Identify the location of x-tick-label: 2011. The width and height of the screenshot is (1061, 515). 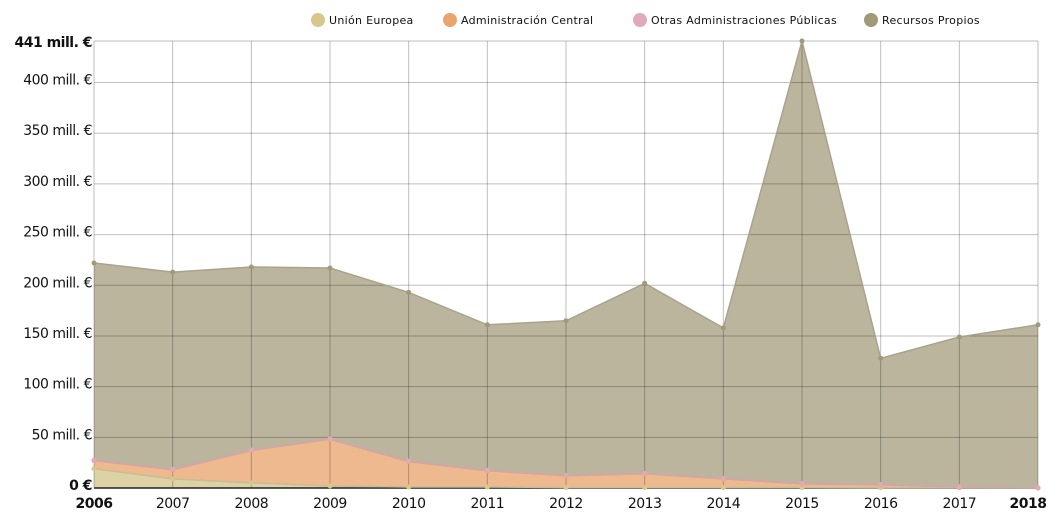
(488, 504).